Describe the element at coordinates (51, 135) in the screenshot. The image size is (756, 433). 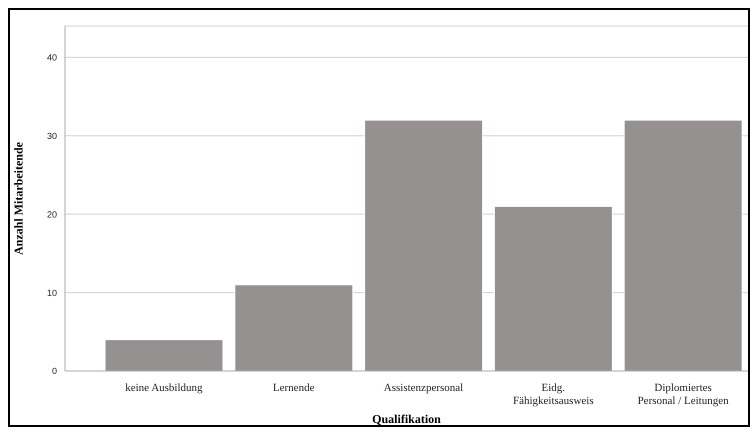
I see `y-tick-label: 30` at that location.